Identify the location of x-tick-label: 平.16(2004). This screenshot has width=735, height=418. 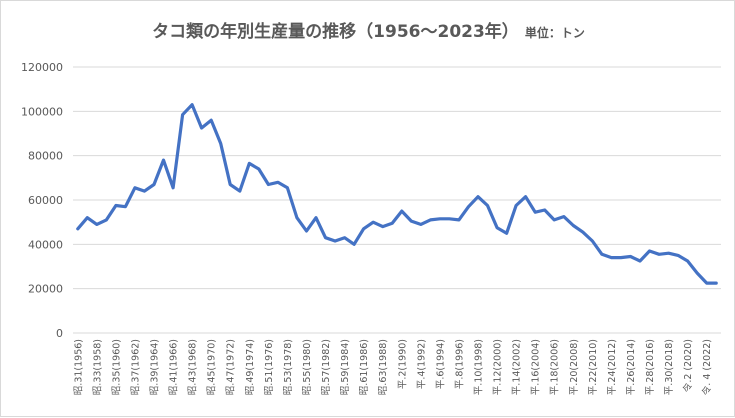
(536, 367).